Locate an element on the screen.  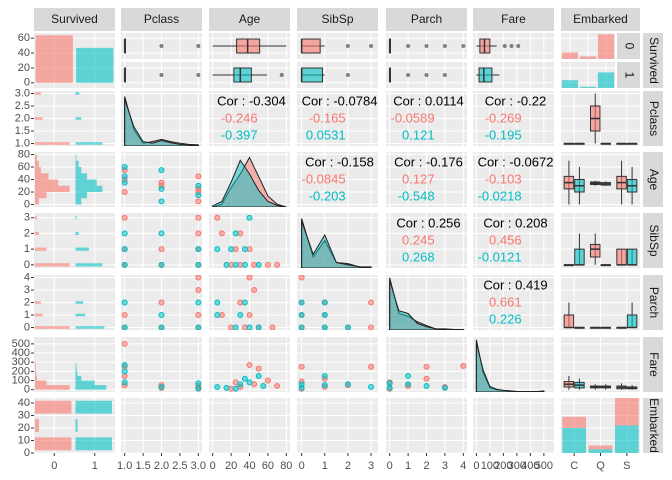
panel: Cor : -0.0784 -0.165 0.0531 is located at coordinates (340, 117).